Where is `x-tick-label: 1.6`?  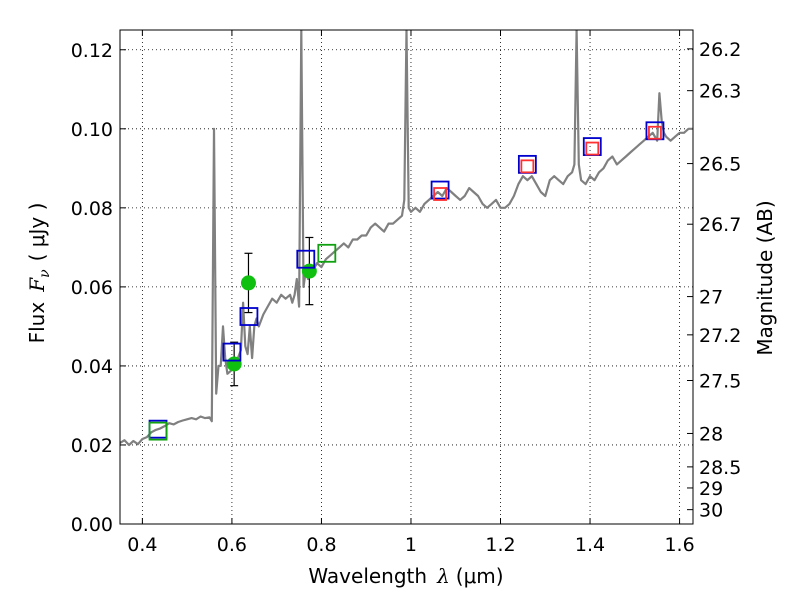
x-tick-label: 1.6 is located at coordinates (679, 545).